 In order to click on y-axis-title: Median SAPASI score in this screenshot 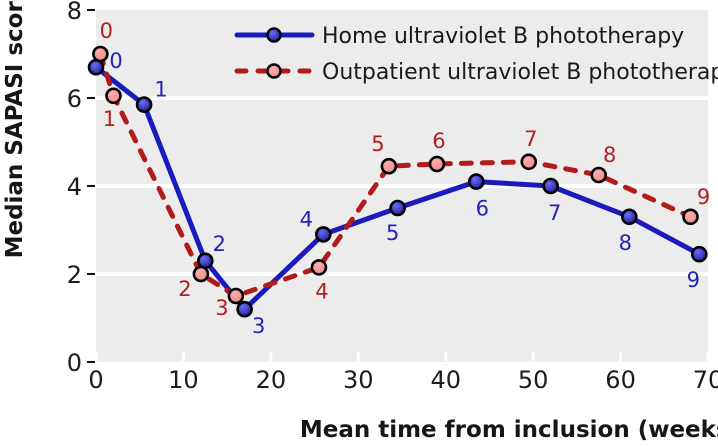, I will do `click(15, 129)`.